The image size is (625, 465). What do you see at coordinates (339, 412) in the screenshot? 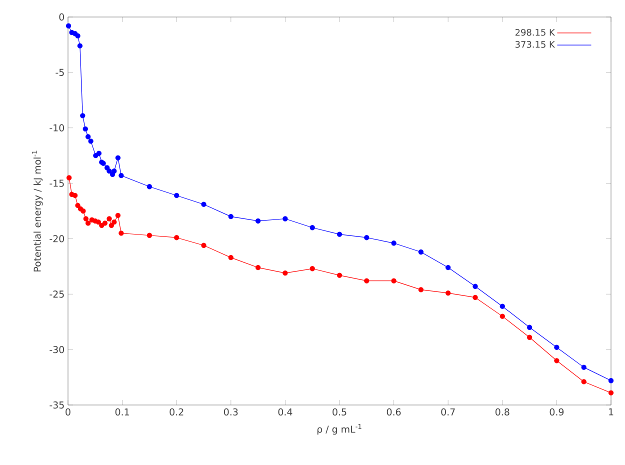
I see `x-tick-label: 0.5` at bounding box center [339, 412].